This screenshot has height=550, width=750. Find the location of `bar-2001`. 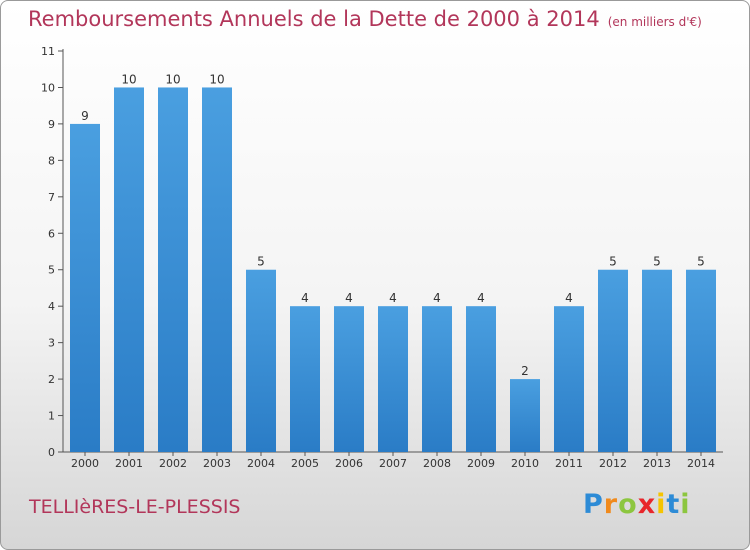

bar-2001 is located at coordinates (129, 270).